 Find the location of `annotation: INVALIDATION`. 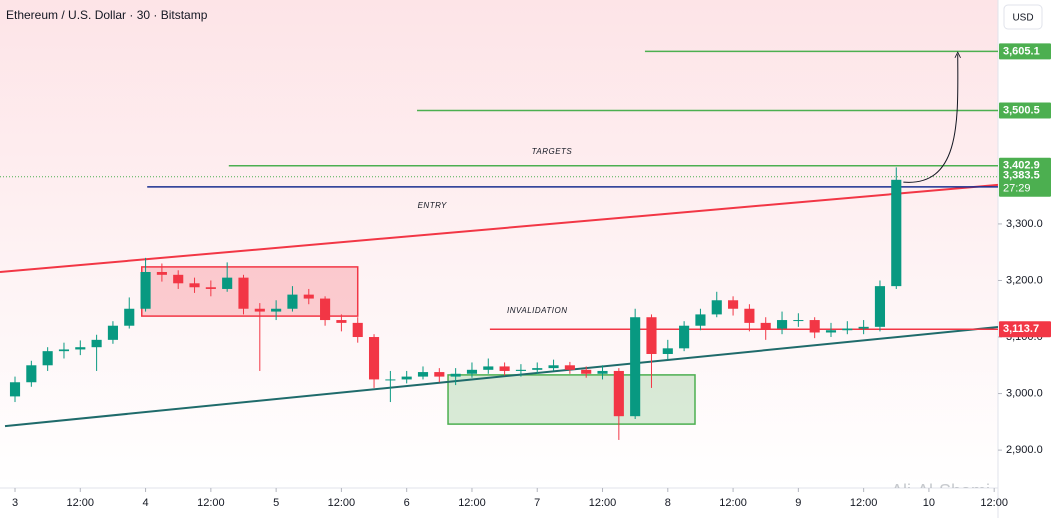

annotation: INVALIDATION is located at coordinates (537, 310).